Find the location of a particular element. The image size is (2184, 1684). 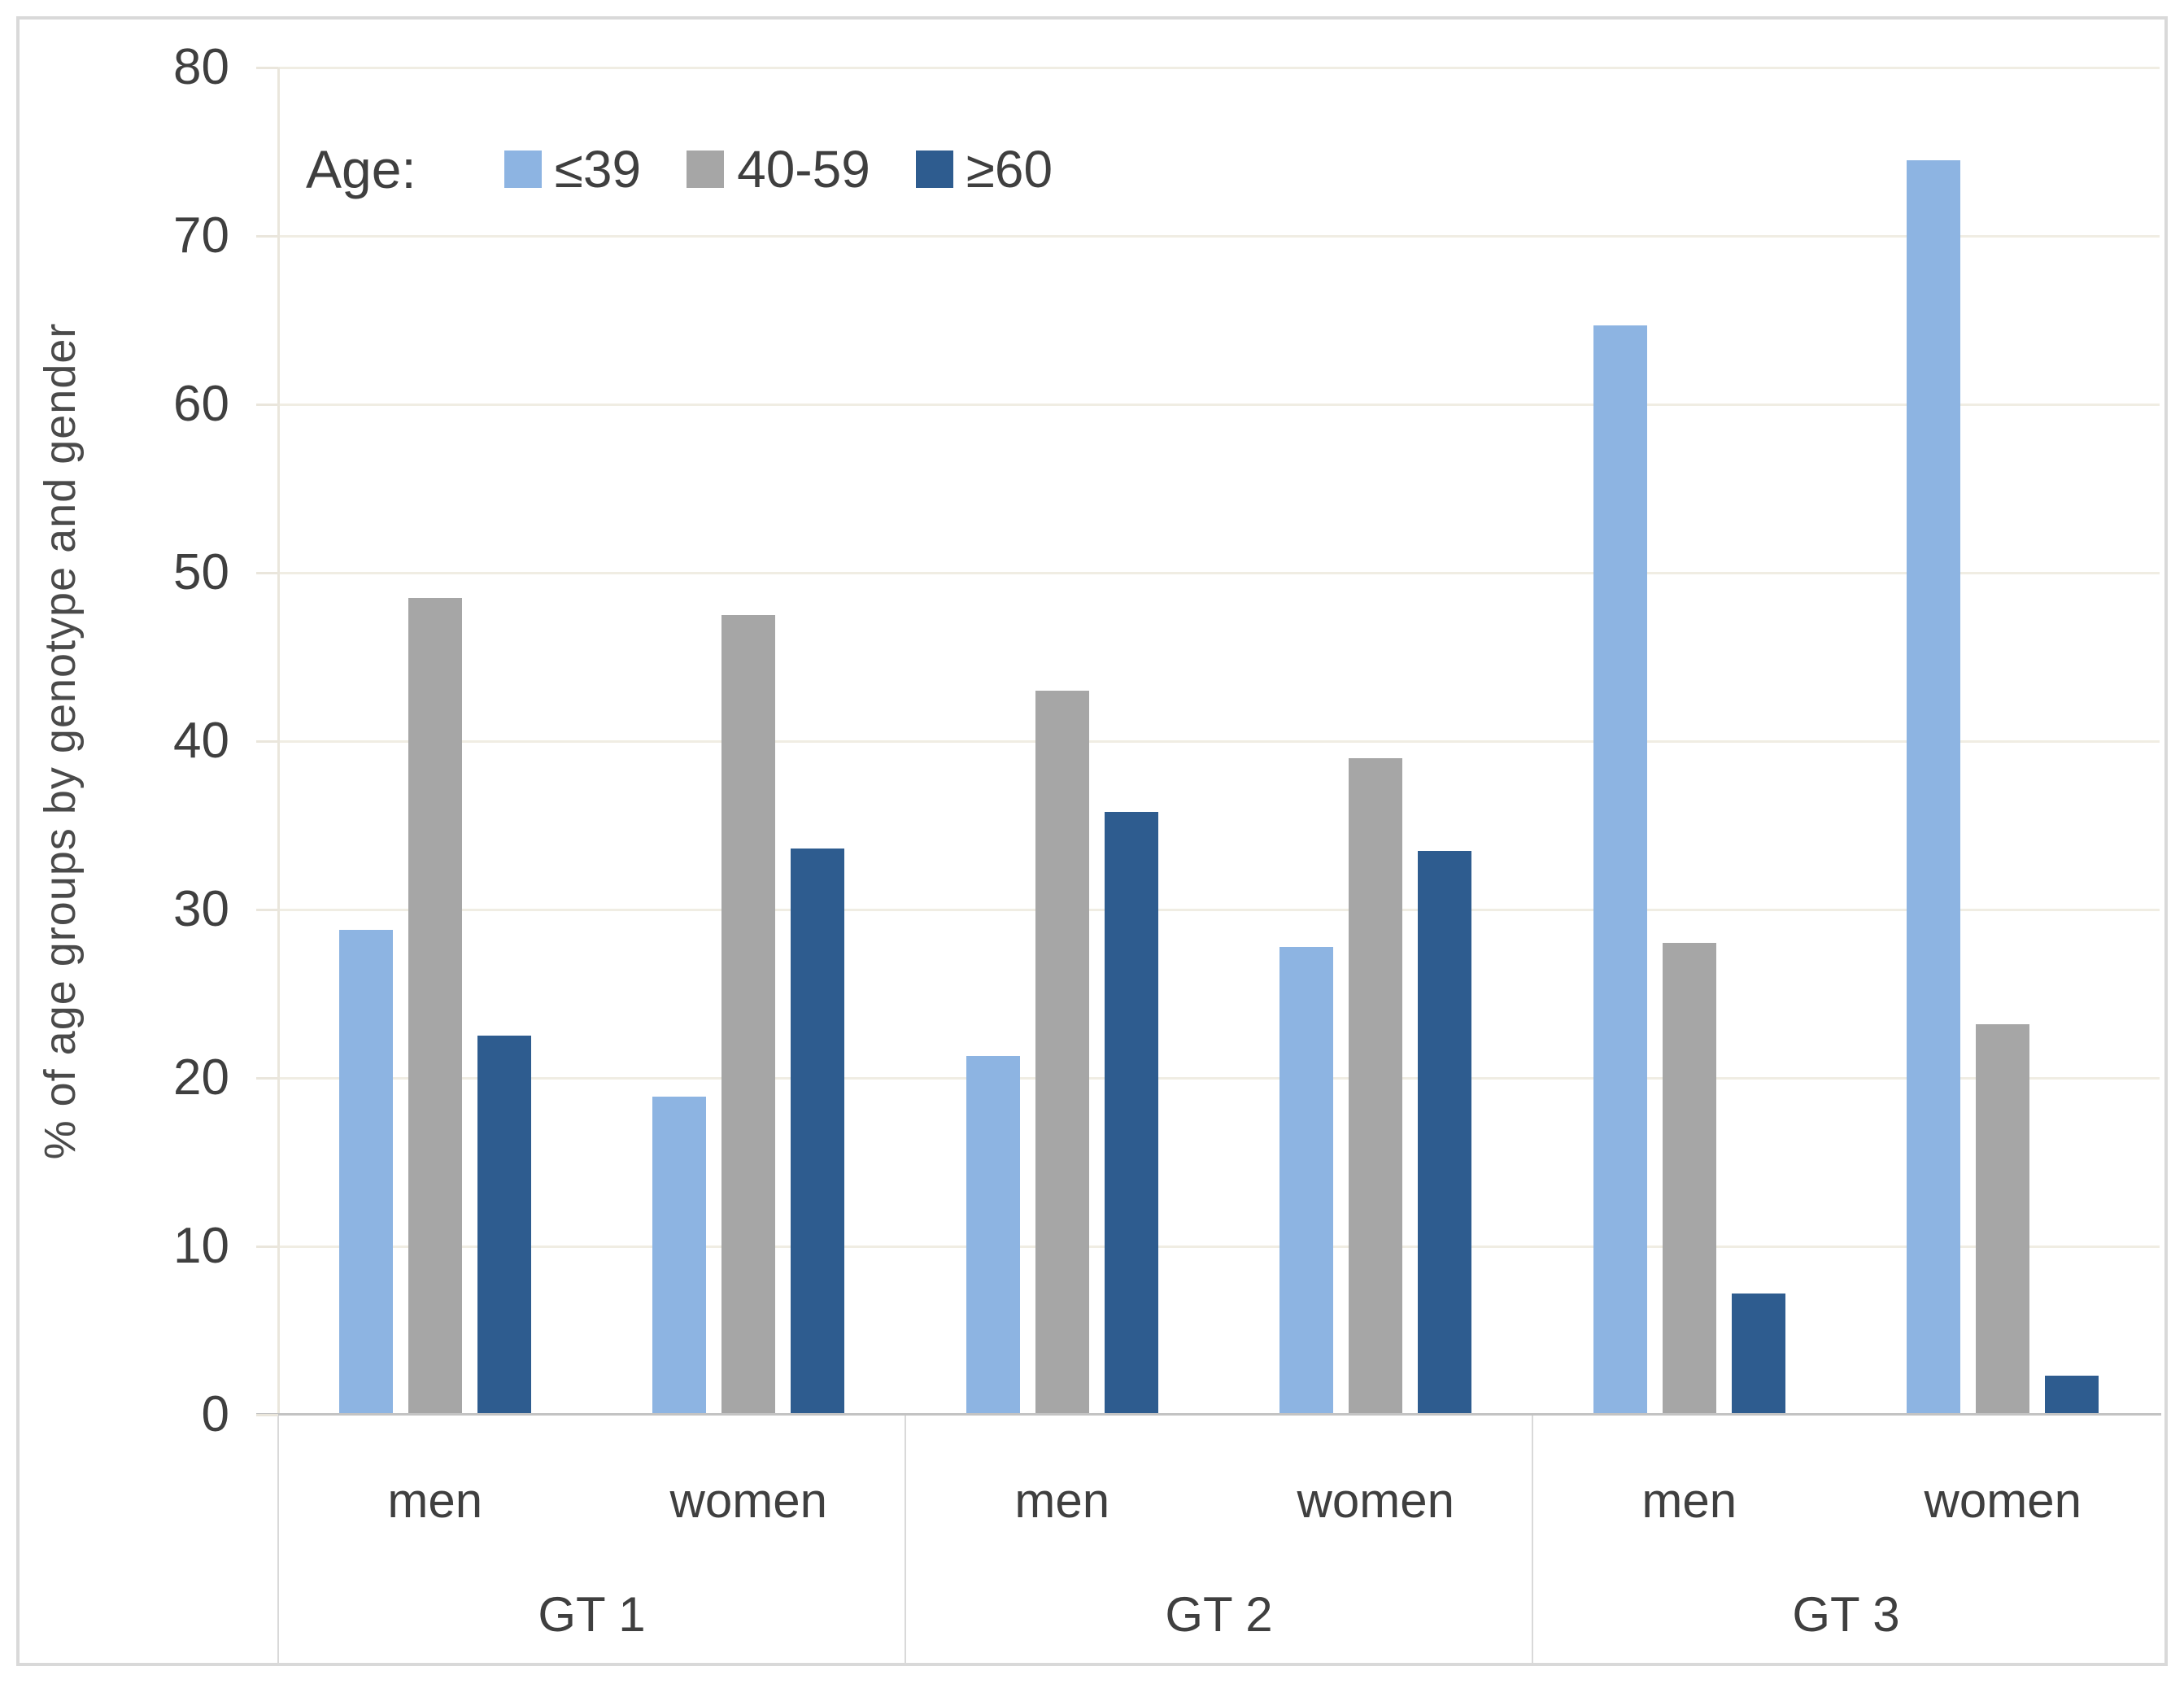

y-tick-label-40: 40 is located at coordinates (201, 741).